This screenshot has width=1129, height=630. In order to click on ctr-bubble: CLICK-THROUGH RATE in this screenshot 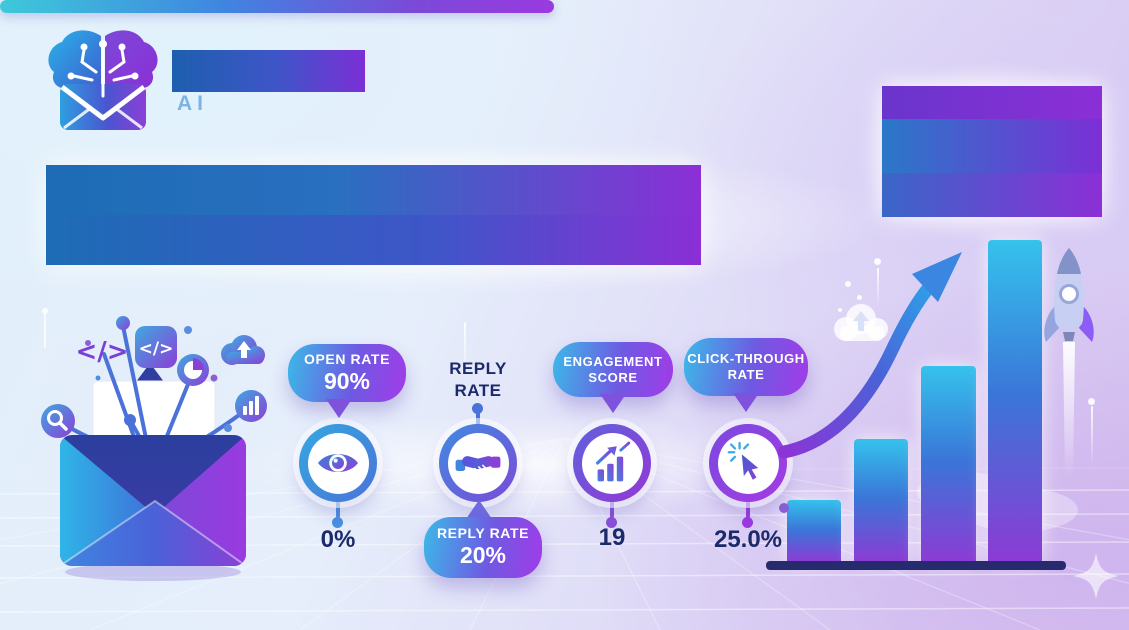, I will do `click(746, 367)`.